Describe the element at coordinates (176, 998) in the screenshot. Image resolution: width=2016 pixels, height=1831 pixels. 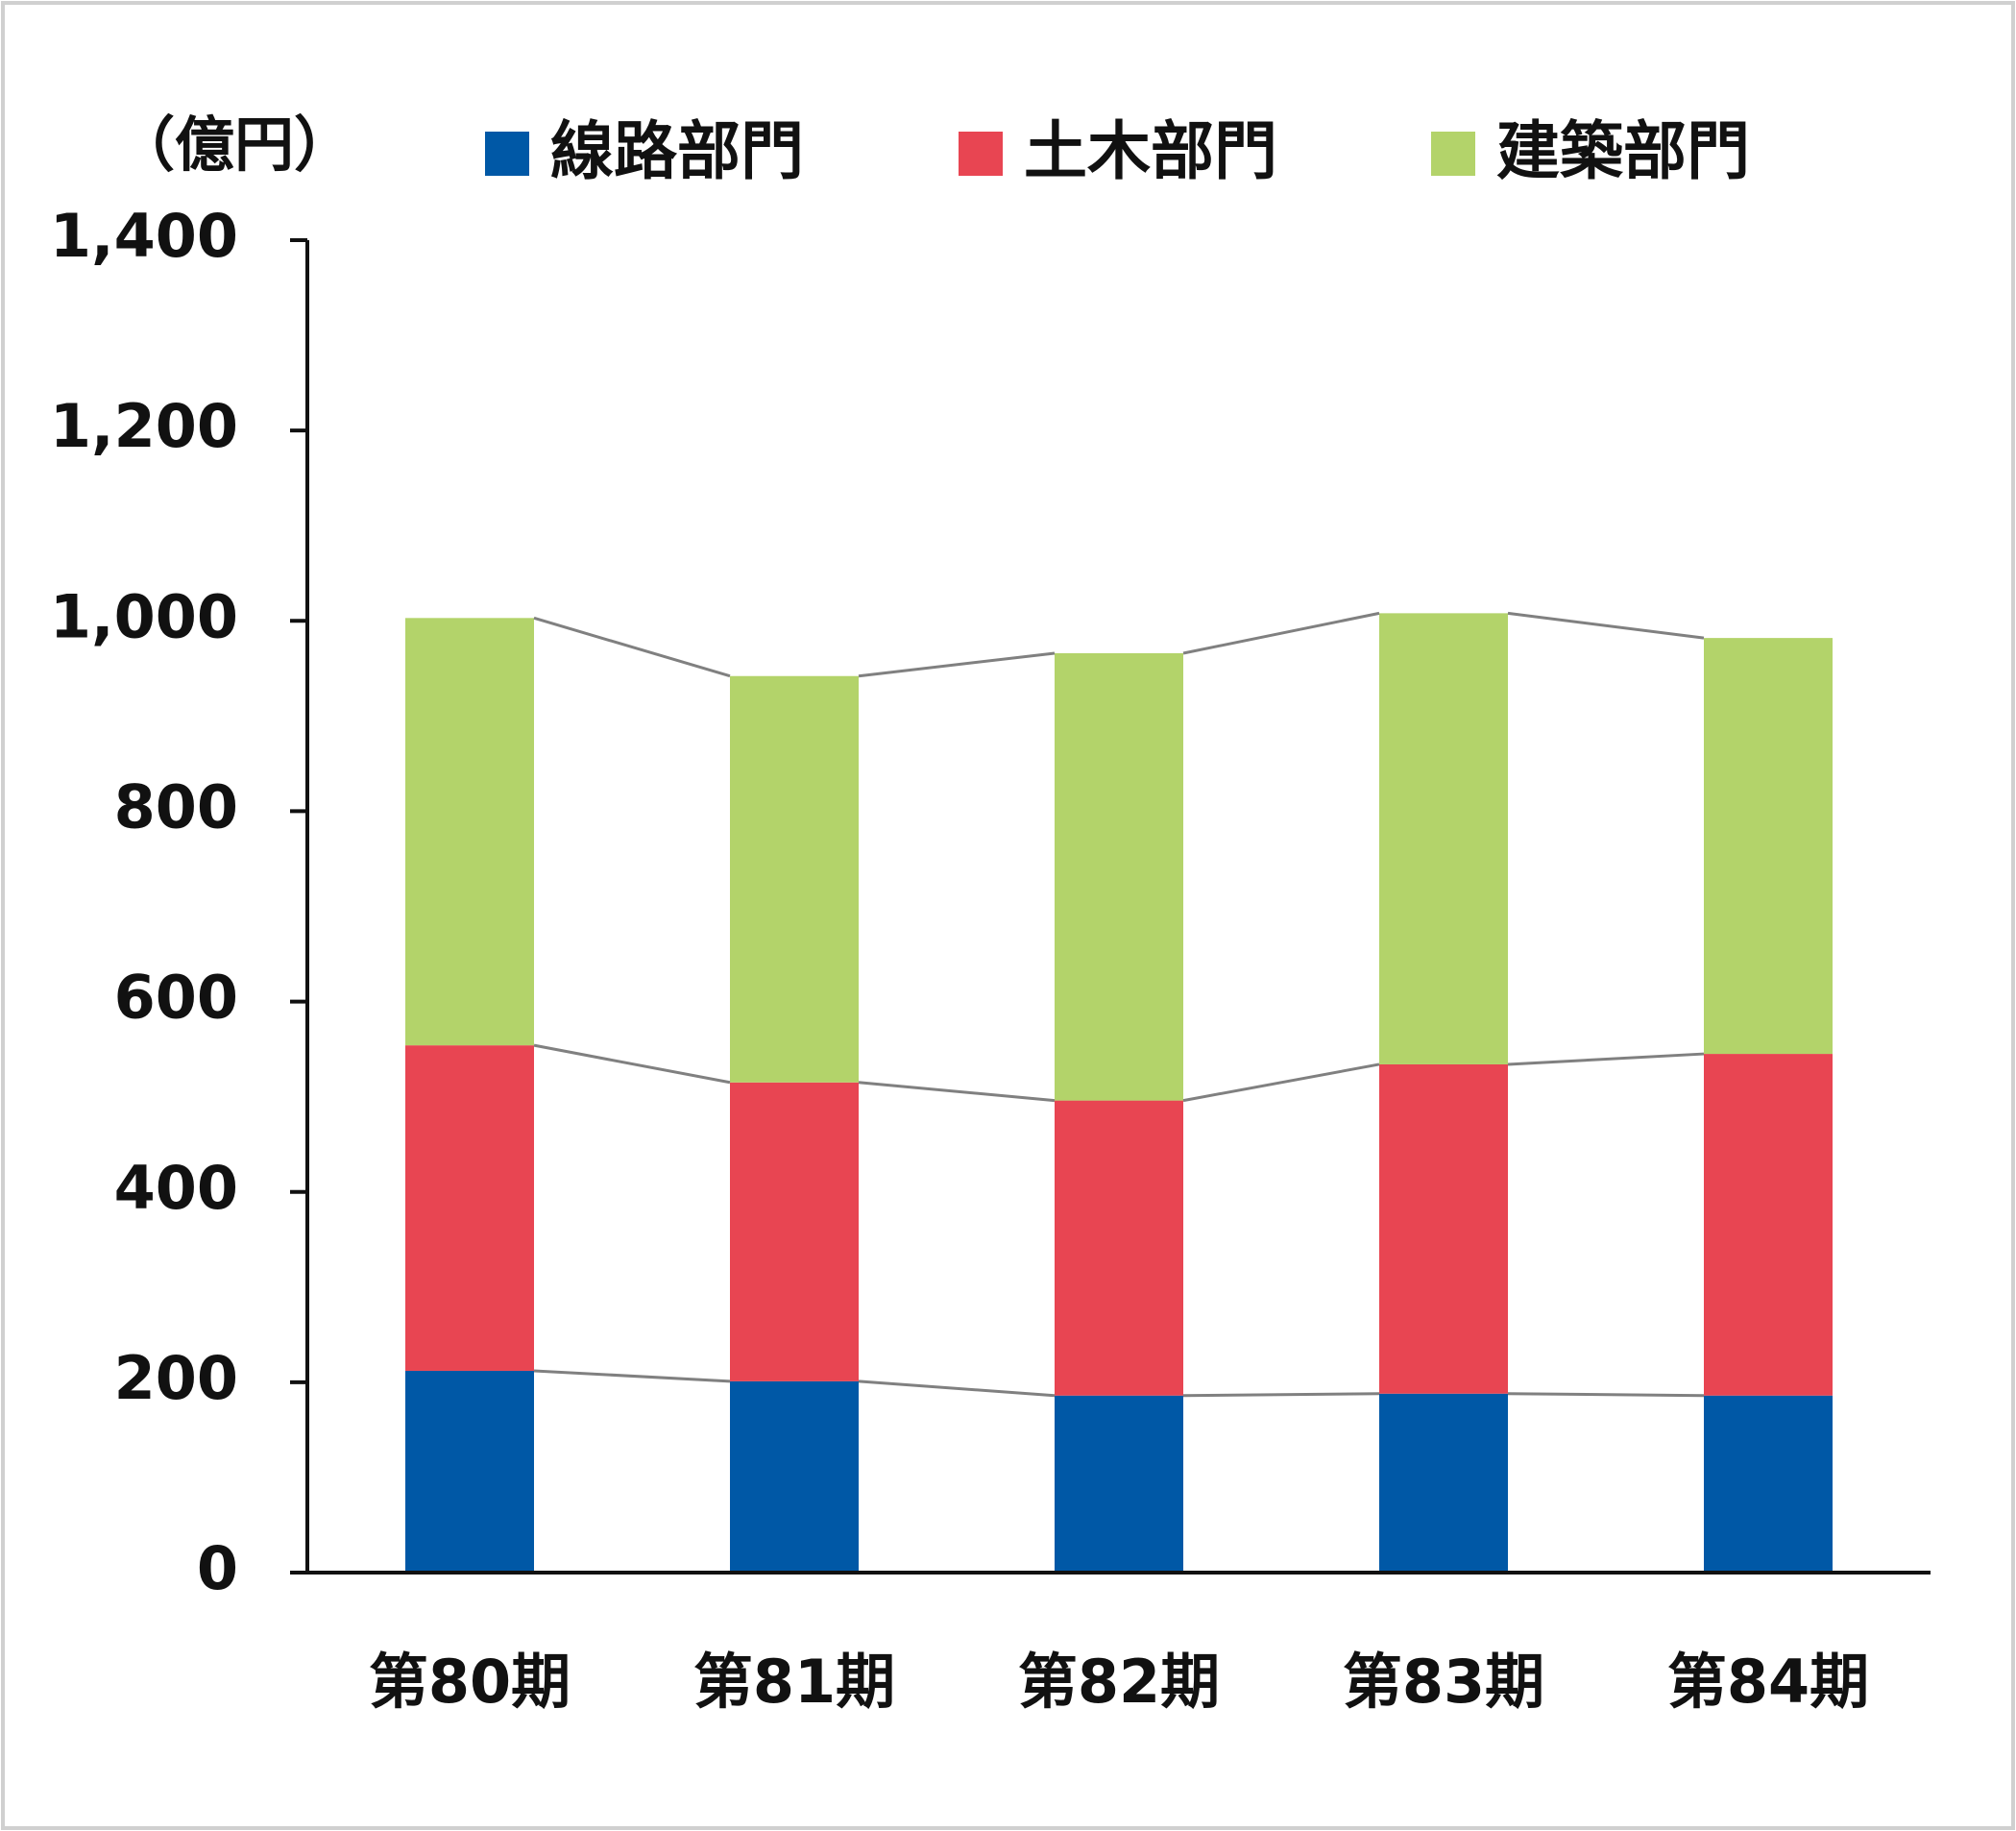
I see `y-tick-label: 600` at that location.